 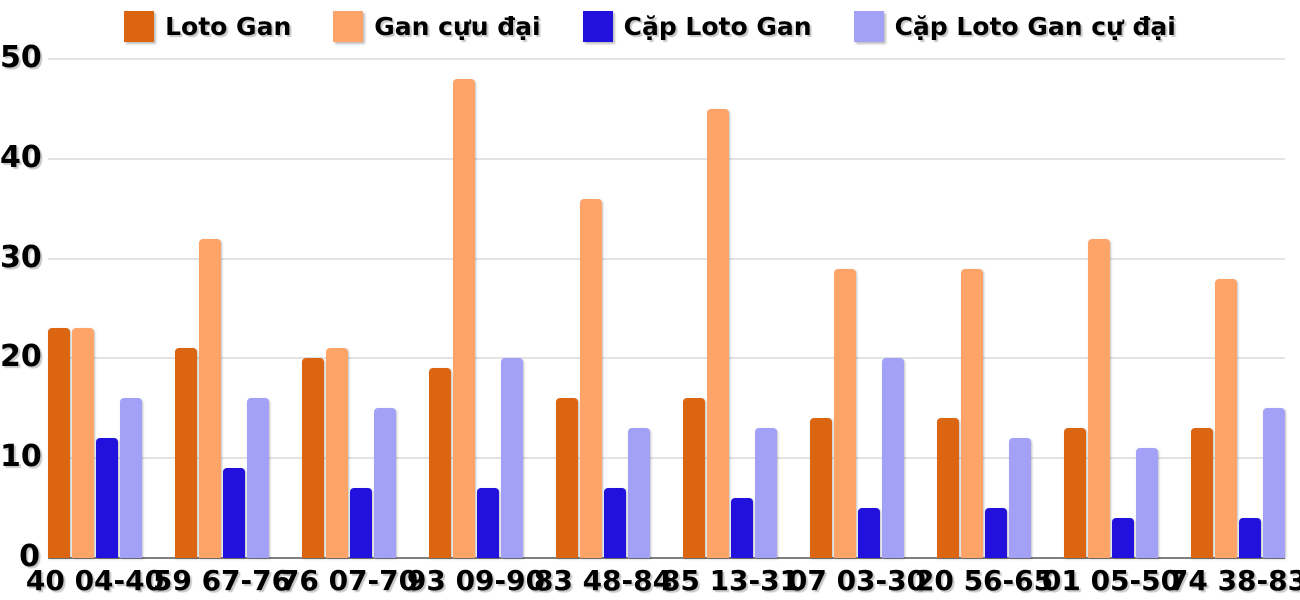 I want to click on x-axis-baseline, so click(x=666, y=558).